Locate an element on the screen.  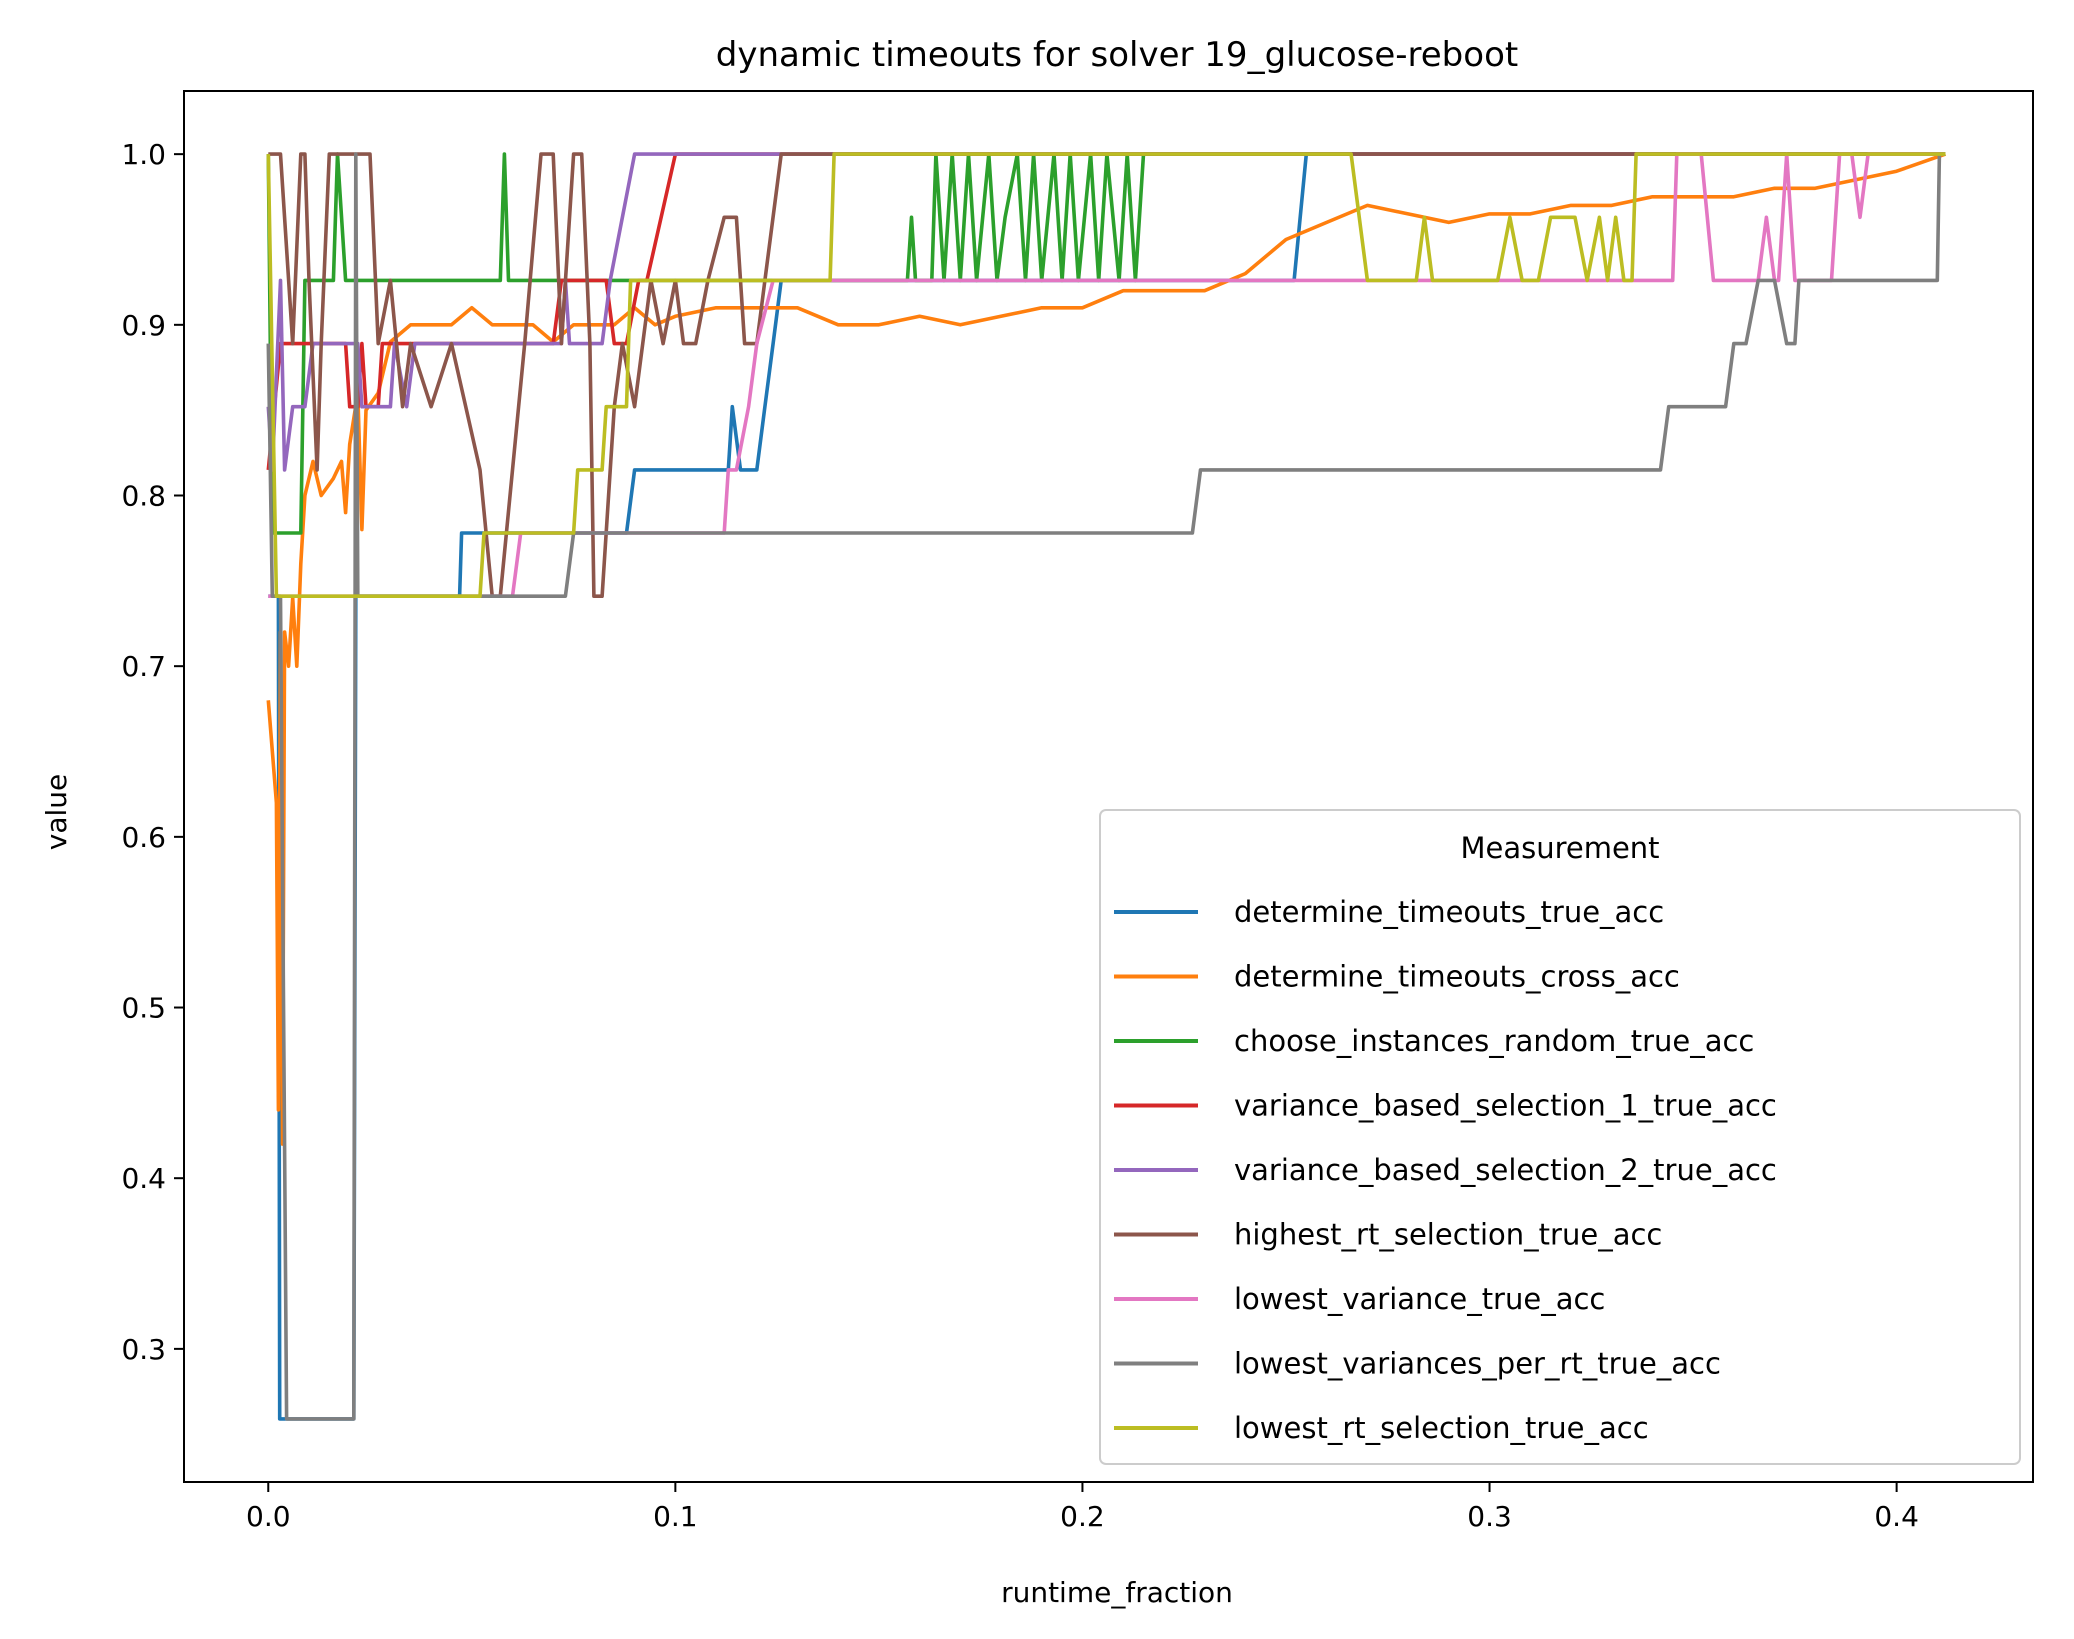
x-axis-label: runtime_fraction is located at coordinates (1117, 1592).